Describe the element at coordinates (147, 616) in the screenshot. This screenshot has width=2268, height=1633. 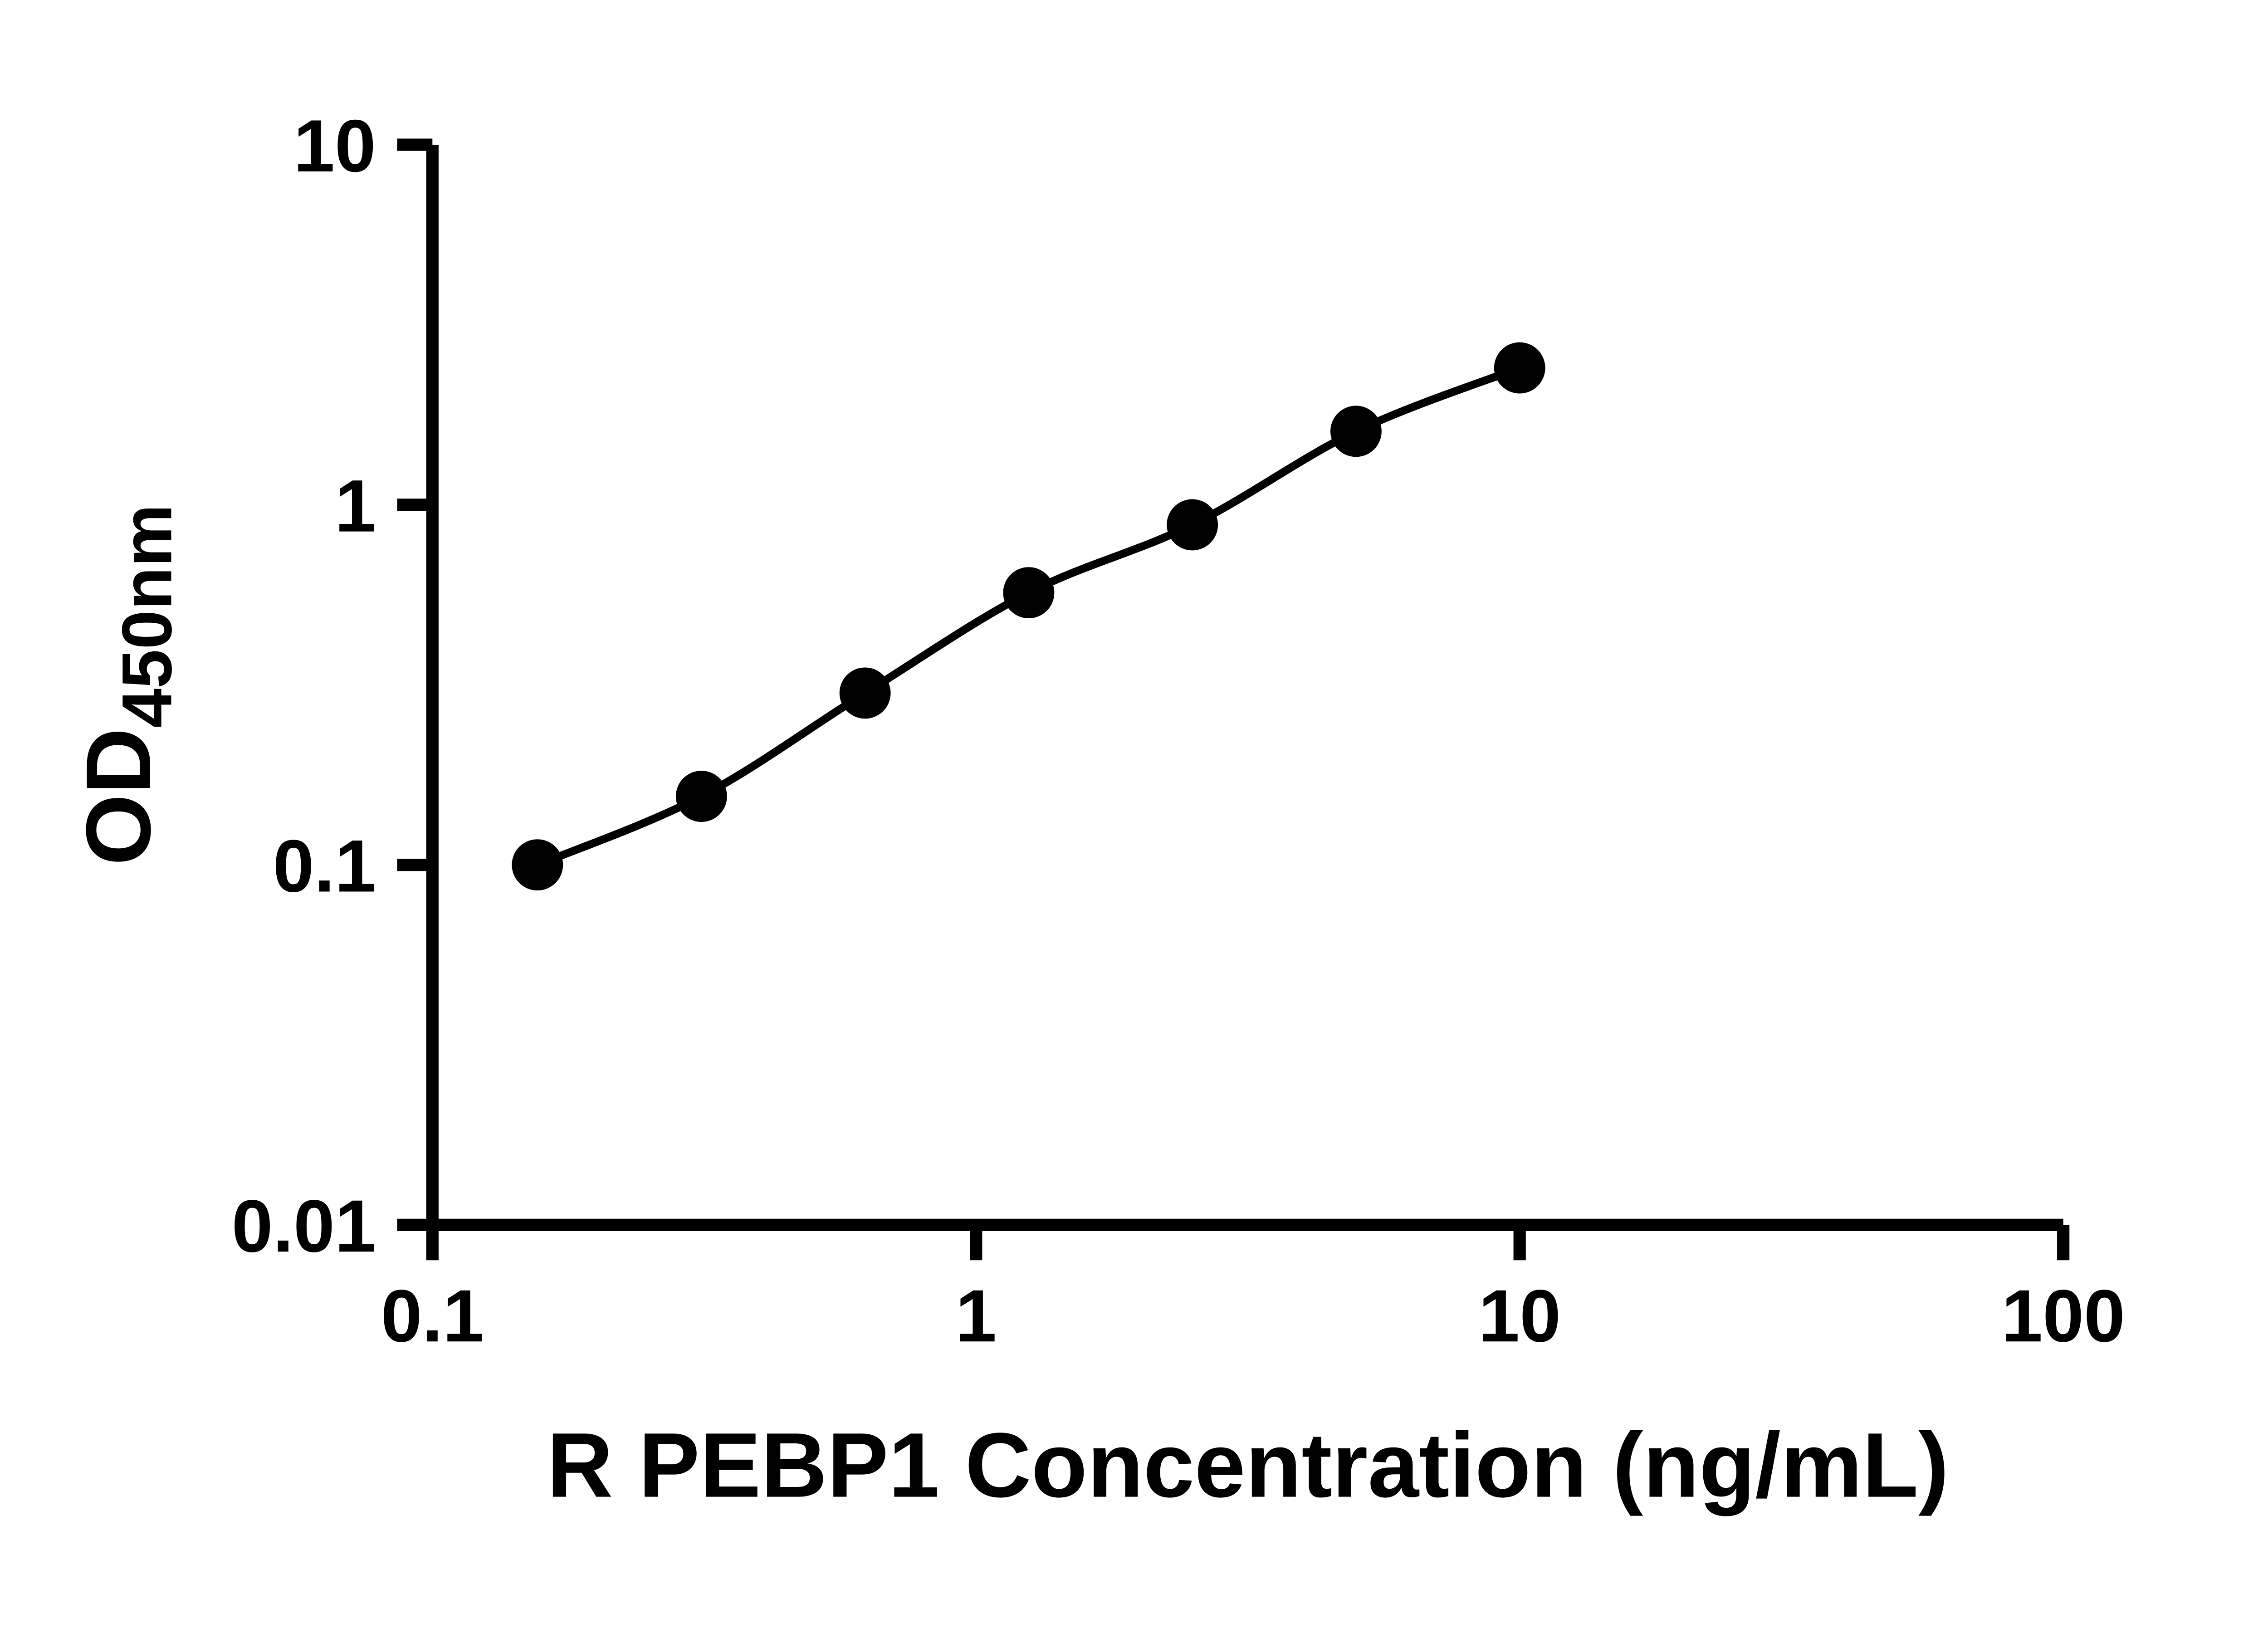
I see `y-axis-label-subscript: 450nm` at that location.